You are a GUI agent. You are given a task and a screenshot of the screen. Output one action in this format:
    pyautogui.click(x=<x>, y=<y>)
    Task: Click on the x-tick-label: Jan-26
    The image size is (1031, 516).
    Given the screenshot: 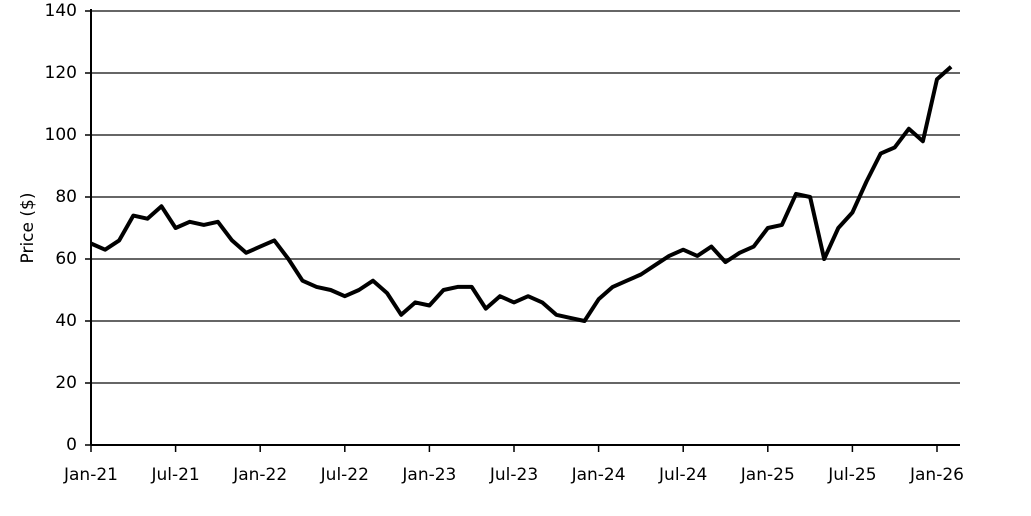 What is the action you would take?
    pyautogui.click(x=936, y=475)
    